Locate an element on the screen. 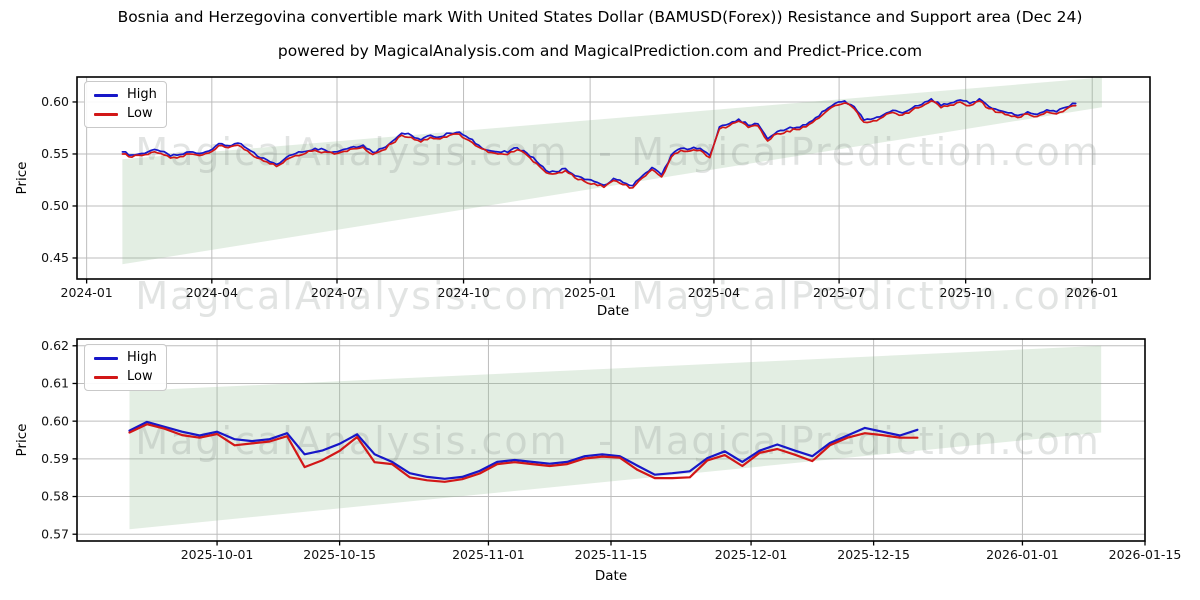 Image resolution: width=1200 pixels, height=600 pixels. y-axis-label-top: Price is located at coordinates (22, 178).